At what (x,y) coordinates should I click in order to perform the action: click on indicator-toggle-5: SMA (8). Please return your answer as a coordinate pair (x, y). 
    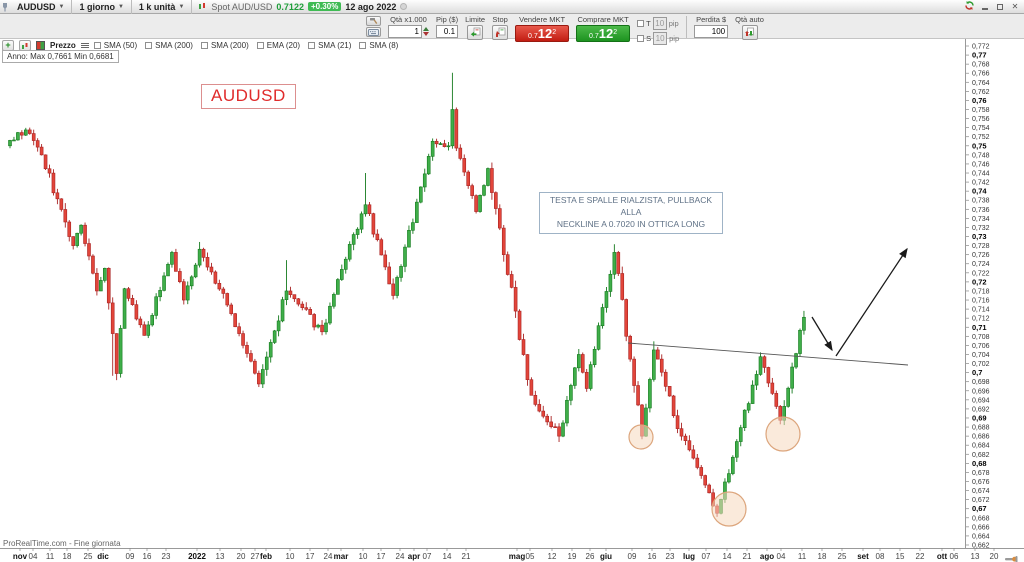
    Looking at the image, I should click on (378, 45).